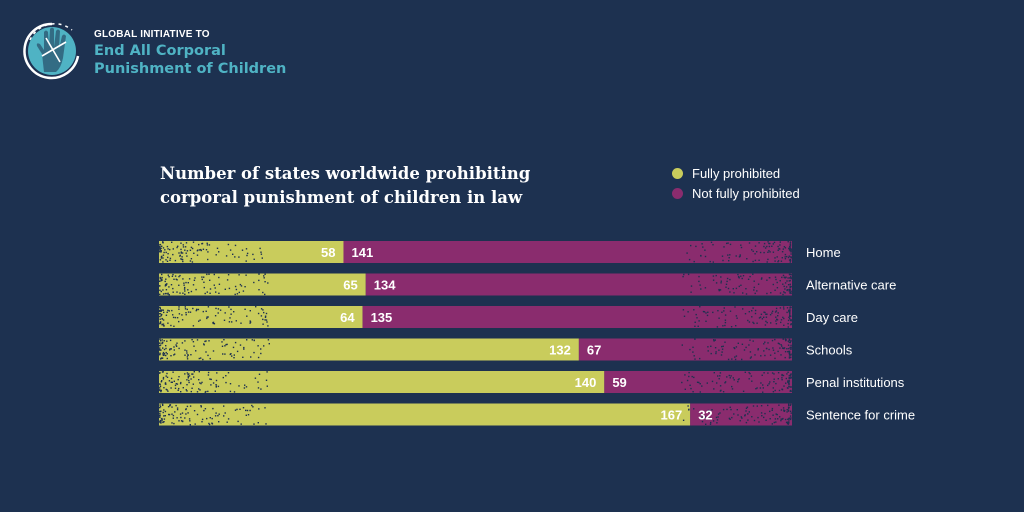 This screenshot has width=1024, height=512. I want to click on legend-swatch-fully, so click(677, 173).